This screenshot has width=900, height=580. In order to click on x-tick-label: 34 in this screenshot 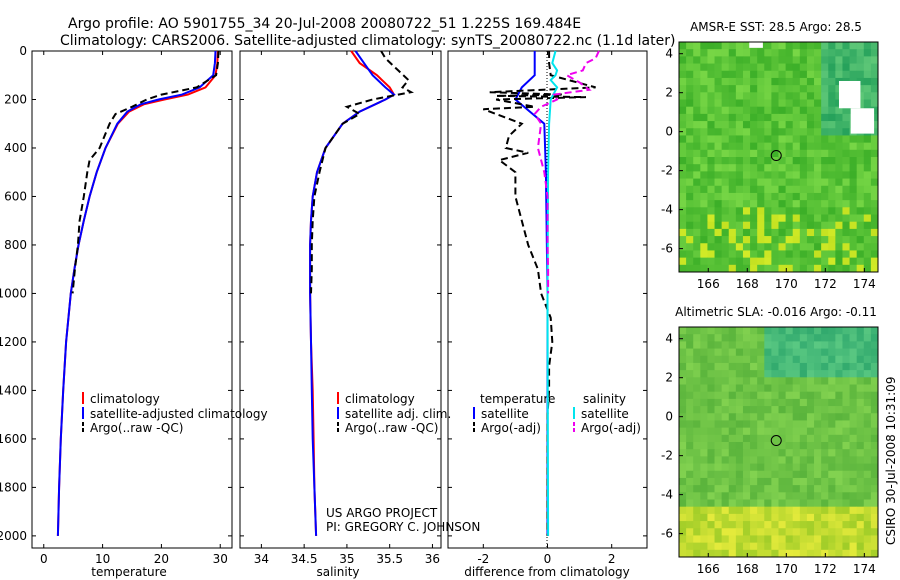, I will do `click(261, 559)`.